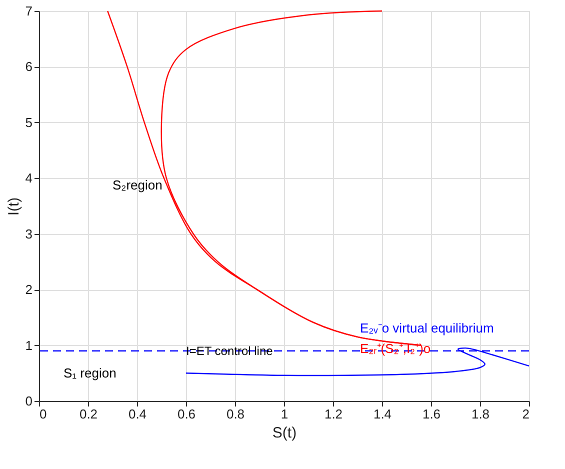 The width and height of the screenshot is (565, 469). I want to click on y-tick-label: 2, so click(28, 290).